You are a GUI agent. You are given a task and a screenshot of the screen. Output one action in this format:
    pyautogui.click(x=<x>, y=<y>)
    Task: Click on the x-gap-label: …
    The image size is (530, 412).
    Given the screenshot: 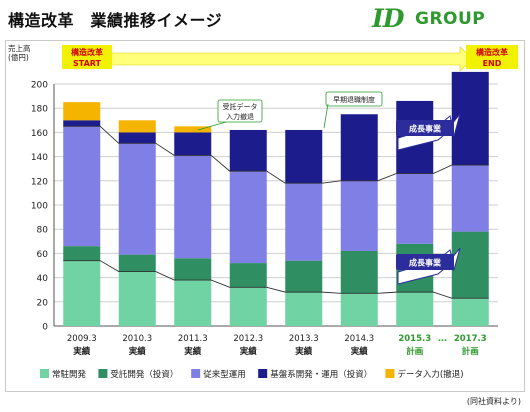 What is the action you would take?
    pyautogui.click(x=442, y=339)
    